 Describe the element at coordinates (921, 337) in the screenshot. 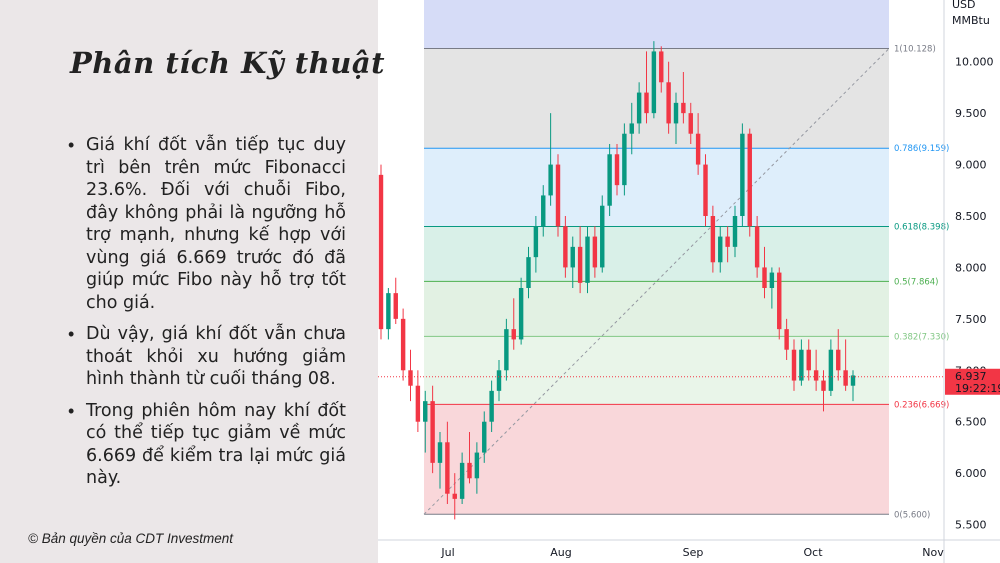

I see `fib-level-label: 0.382(7.330)` at that location.